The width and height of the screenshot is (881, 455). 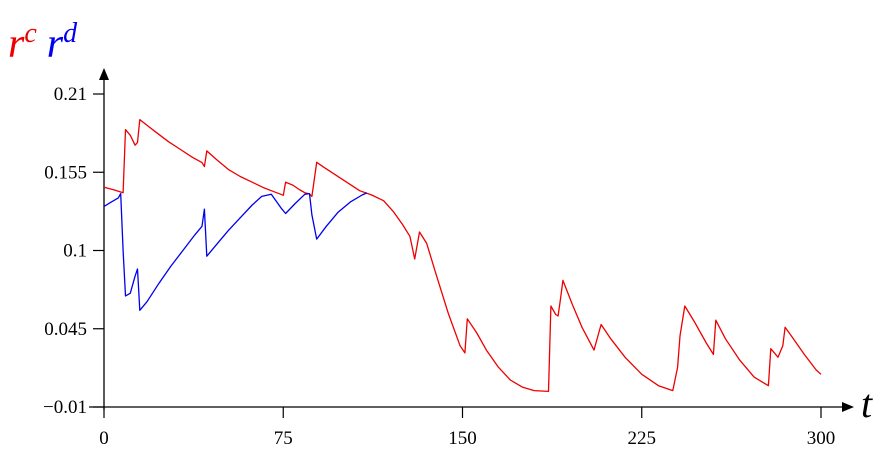 What do you see at coordinates (65, 329) in the screenshot?
I see `y-tick-label: 0.045` at bounding box center [65, 329].